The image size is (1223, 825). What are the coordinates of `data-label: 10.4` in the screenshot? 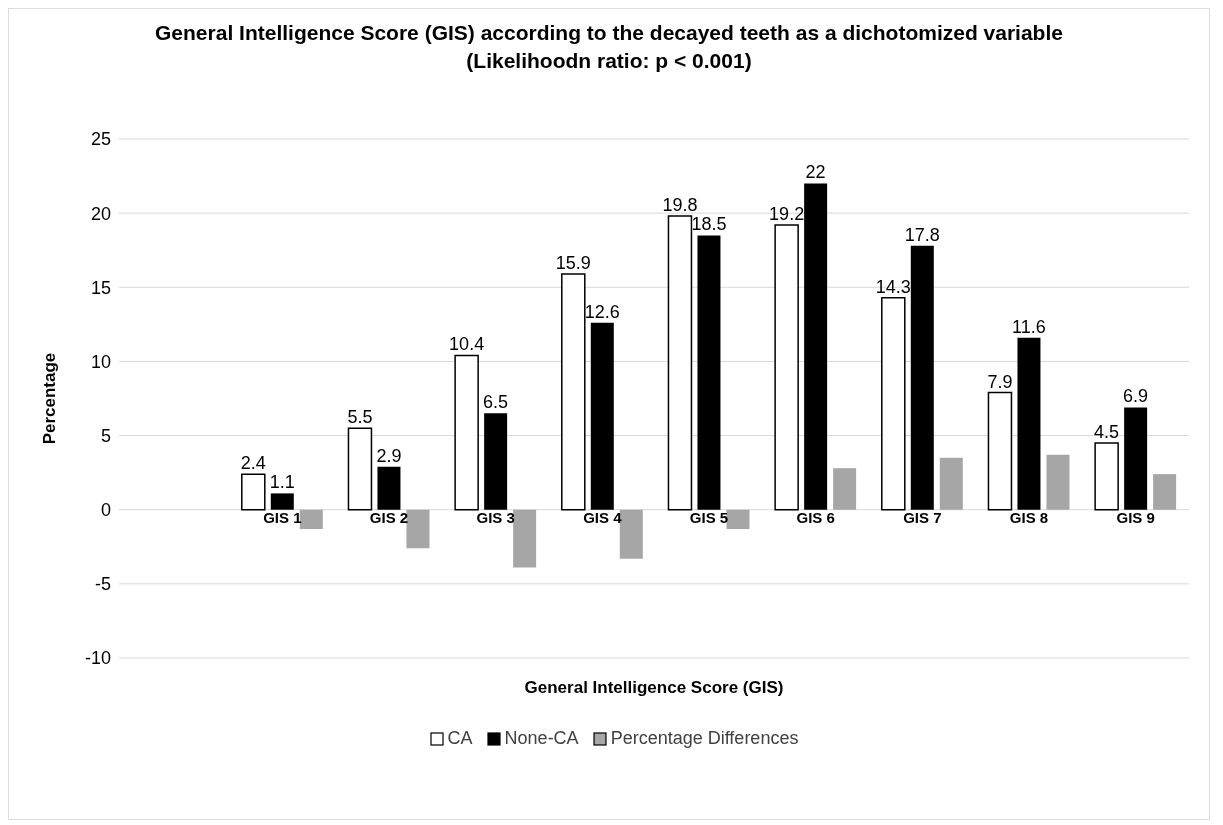 It's located at (467, 344).